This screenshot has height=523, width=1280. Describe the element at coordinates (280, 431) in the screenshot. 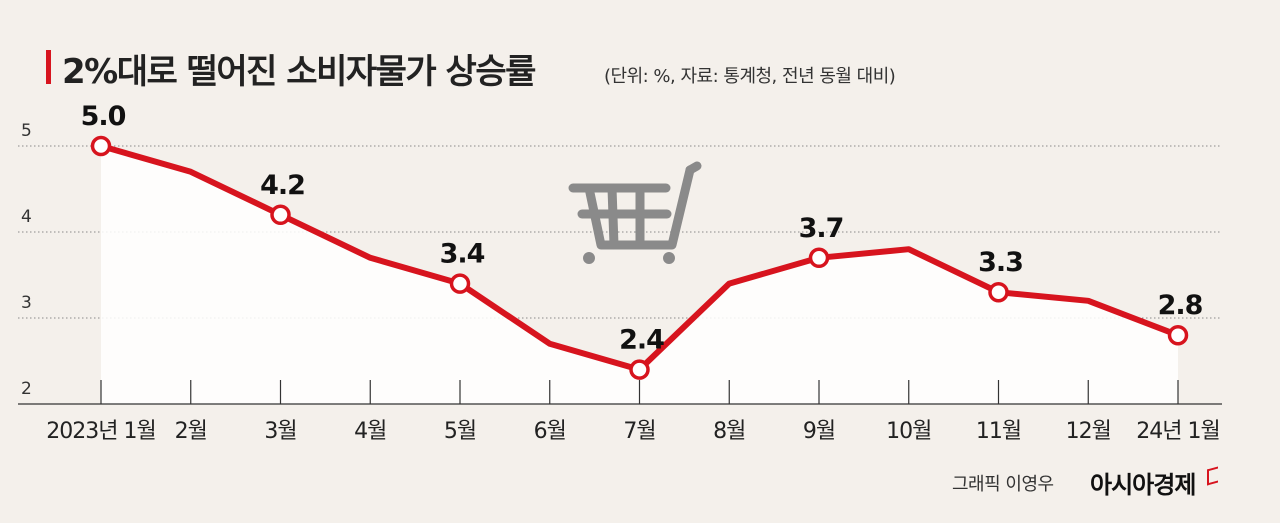

I see `x-tick-label: 3월` at that location.